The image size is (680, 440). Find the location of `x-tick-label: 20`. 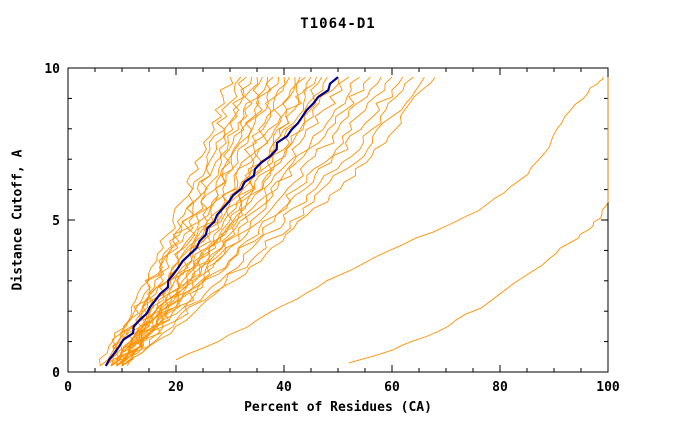

x-tick-label: 20 is located at coordinates (176, 387).